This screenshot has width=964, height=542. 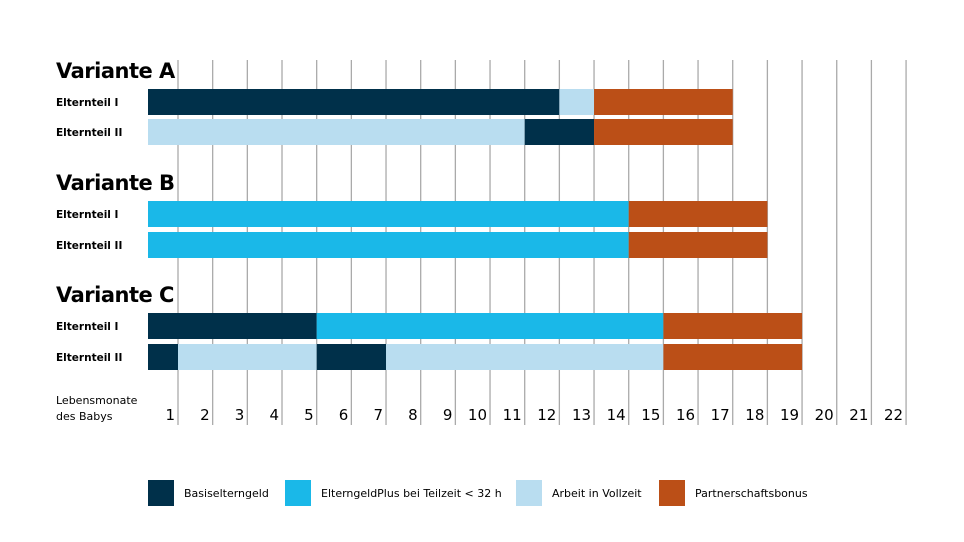 I want to click on x-tick-label: 1, so click(x=170, y=415).